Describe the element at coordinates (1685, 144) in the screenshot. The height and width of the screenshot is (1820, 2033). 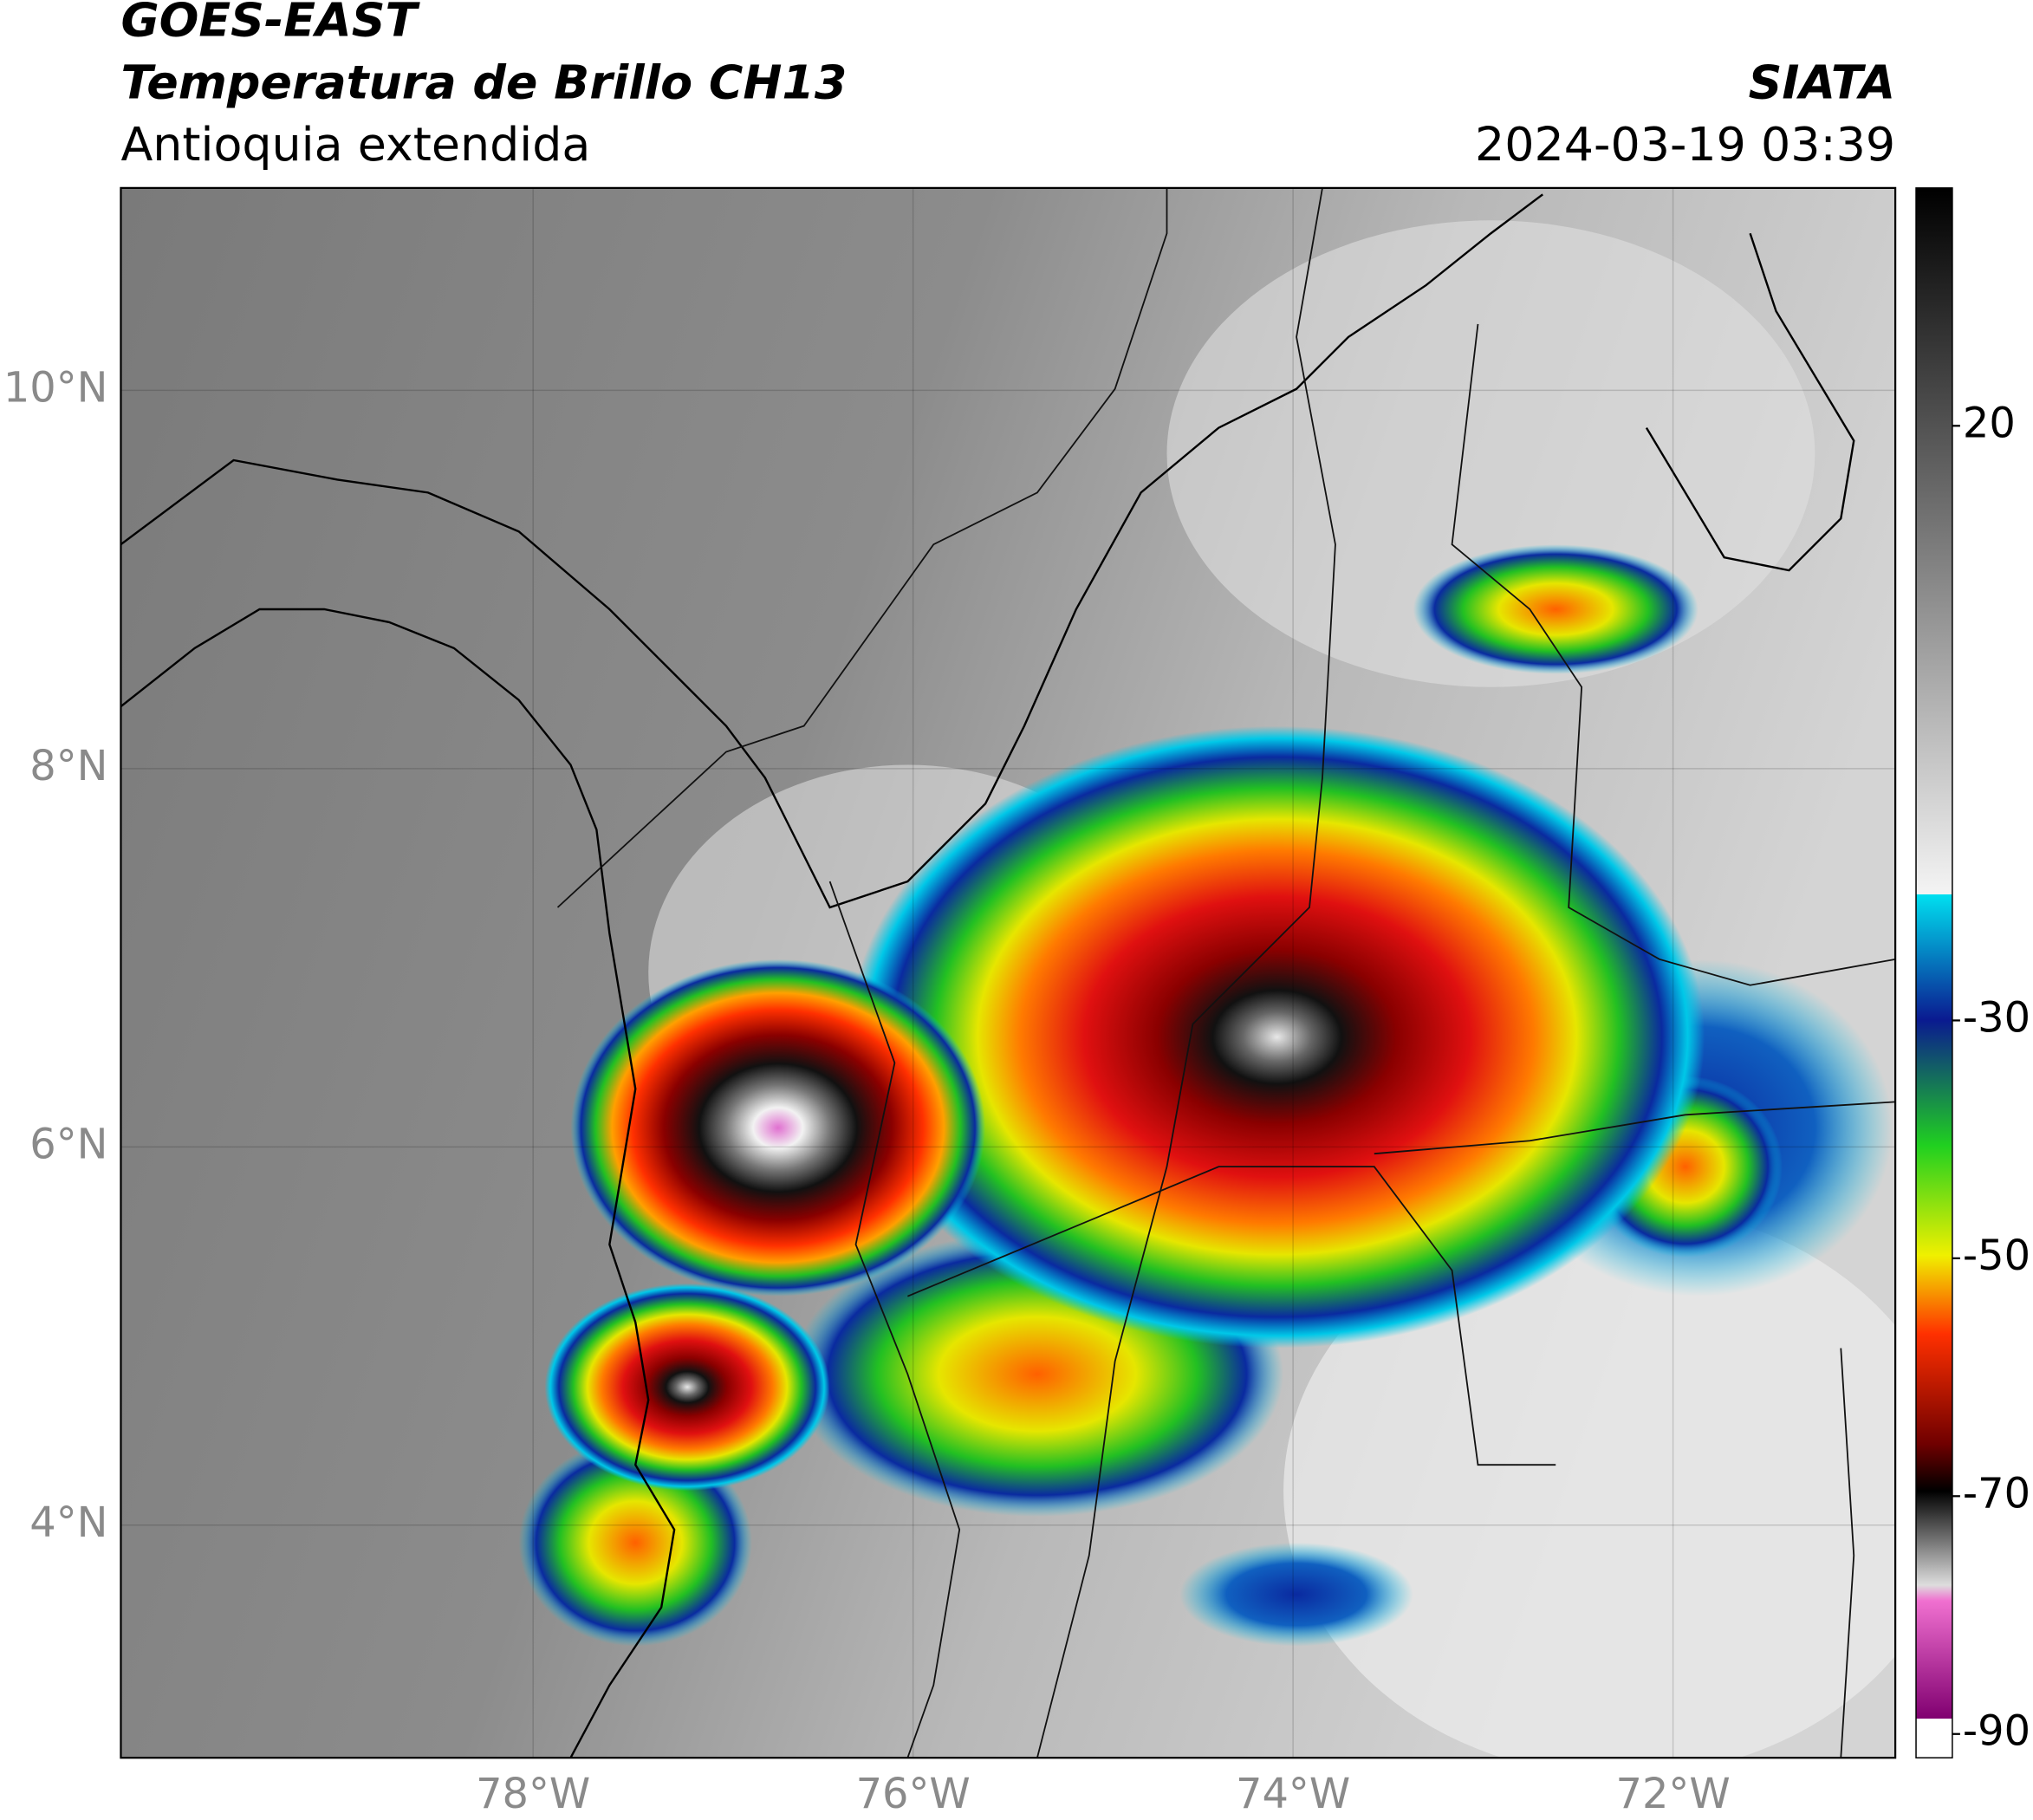
I see `datetime: 2024-03-19 03:39` at that location.